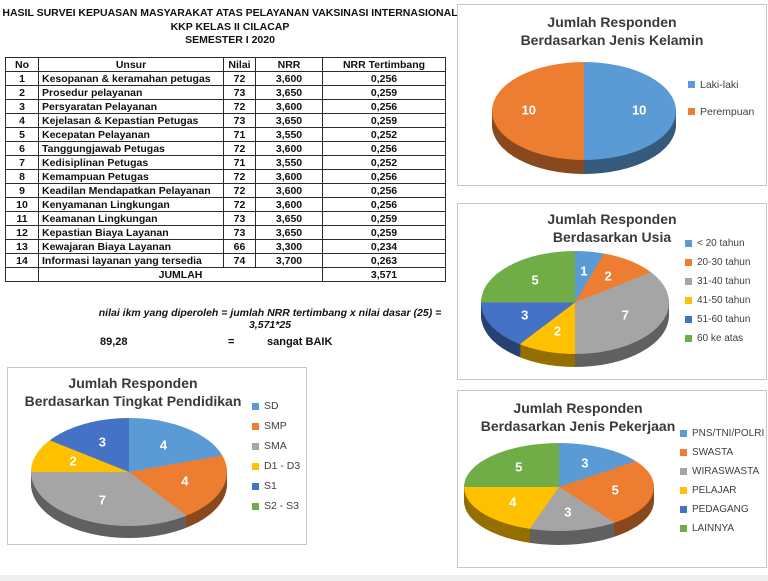 The width and height of the screenshot is (768, 581). What do you see at coordinates (22, 232) in the screenshot?
I see `table-cell: 12` at bounding box center [22, 232].